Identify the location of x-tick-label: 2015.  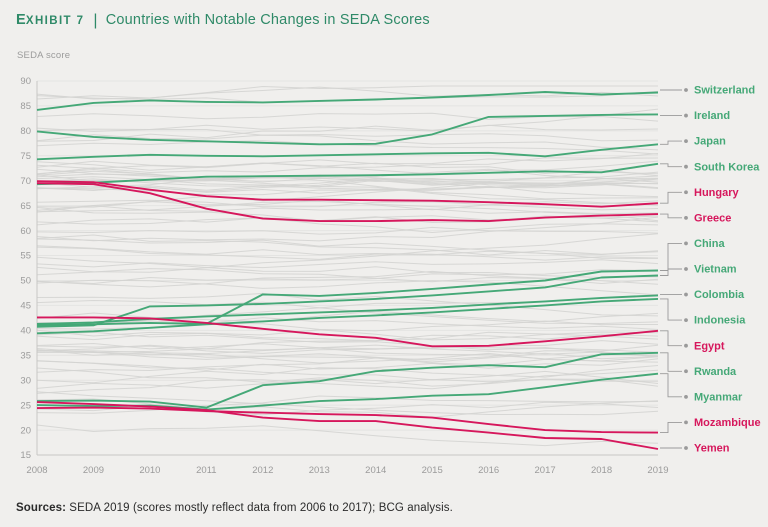
(432, 470).